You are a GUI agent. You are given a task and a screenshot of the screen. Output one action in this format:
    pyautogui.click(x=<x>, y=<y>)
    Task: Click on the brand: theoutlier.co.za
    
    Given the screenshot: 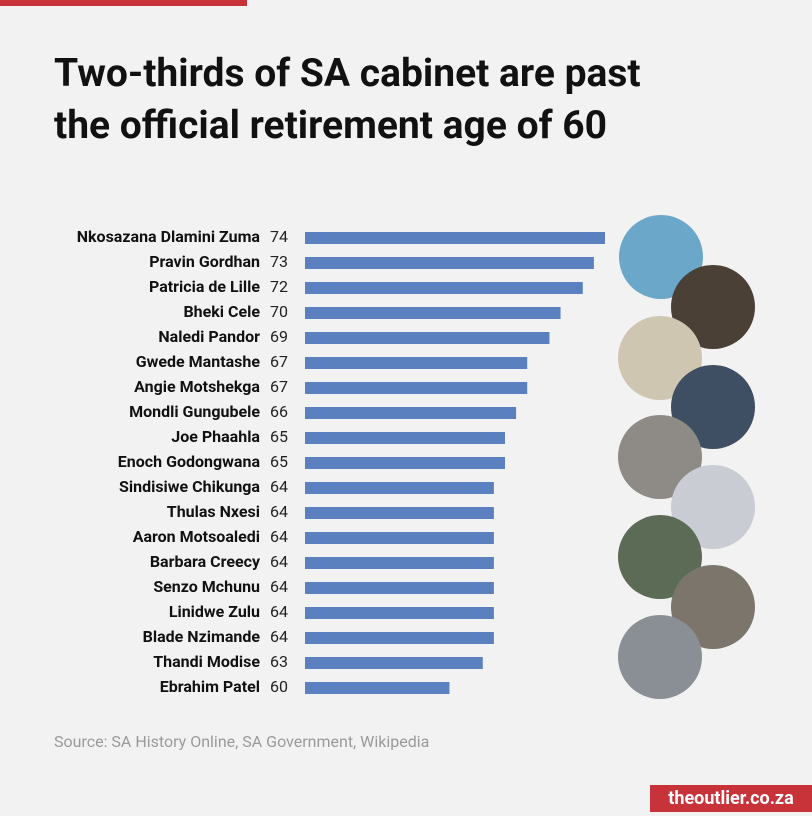 What is the action you would take?
    pyautogui.click(x=731, y=798)
    